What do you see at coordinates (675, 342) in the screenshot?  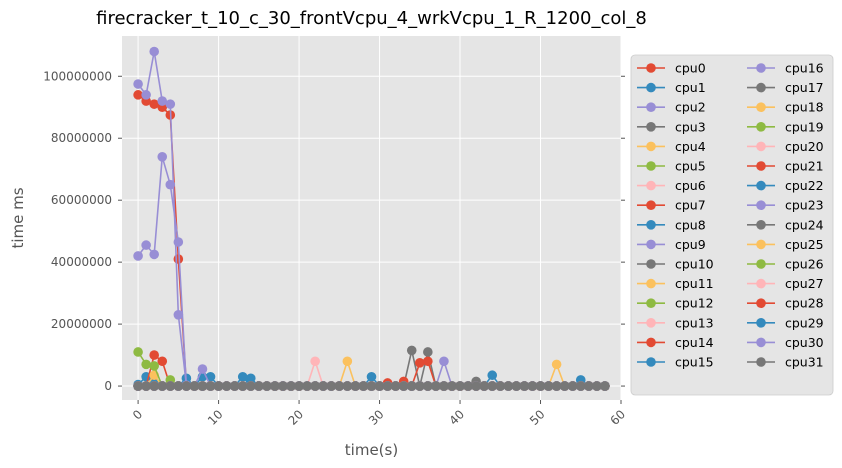 I see `legend-item-cpu14: cpu14` at bounding box center [675, 342].